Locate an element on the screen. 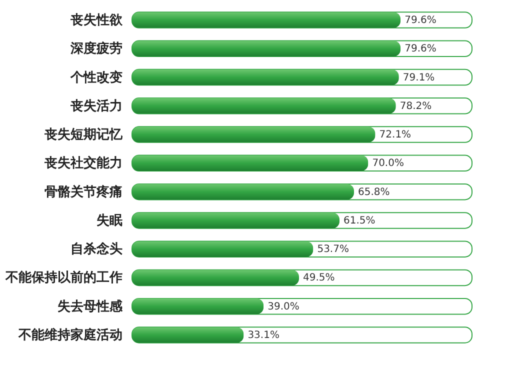 This screenshot has height=379, width=511. data-label: 70.0% is located at coordinates (388, 164).